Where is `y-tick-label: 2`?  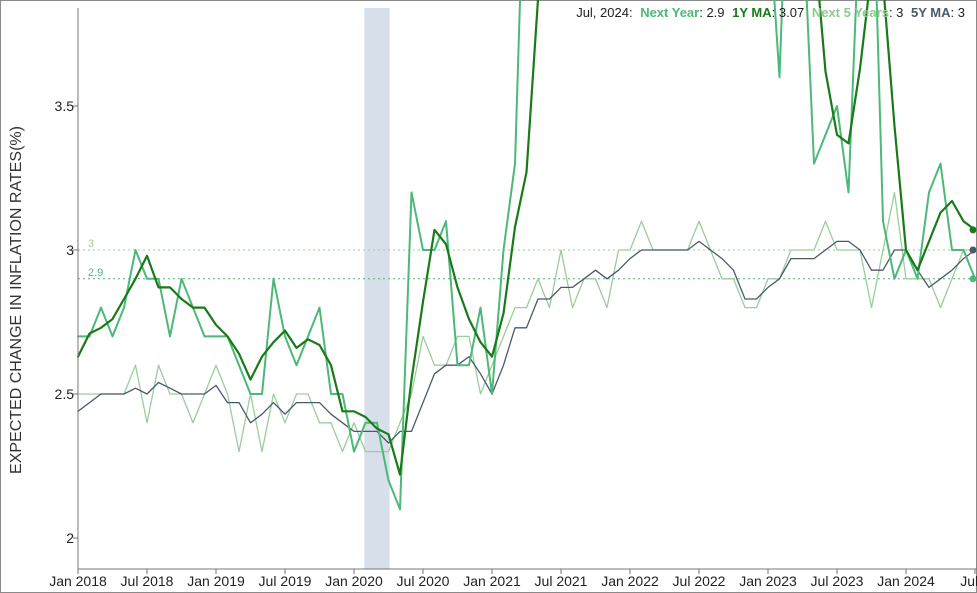
y-tick-label: 2 is located at coordinates (70, 538).